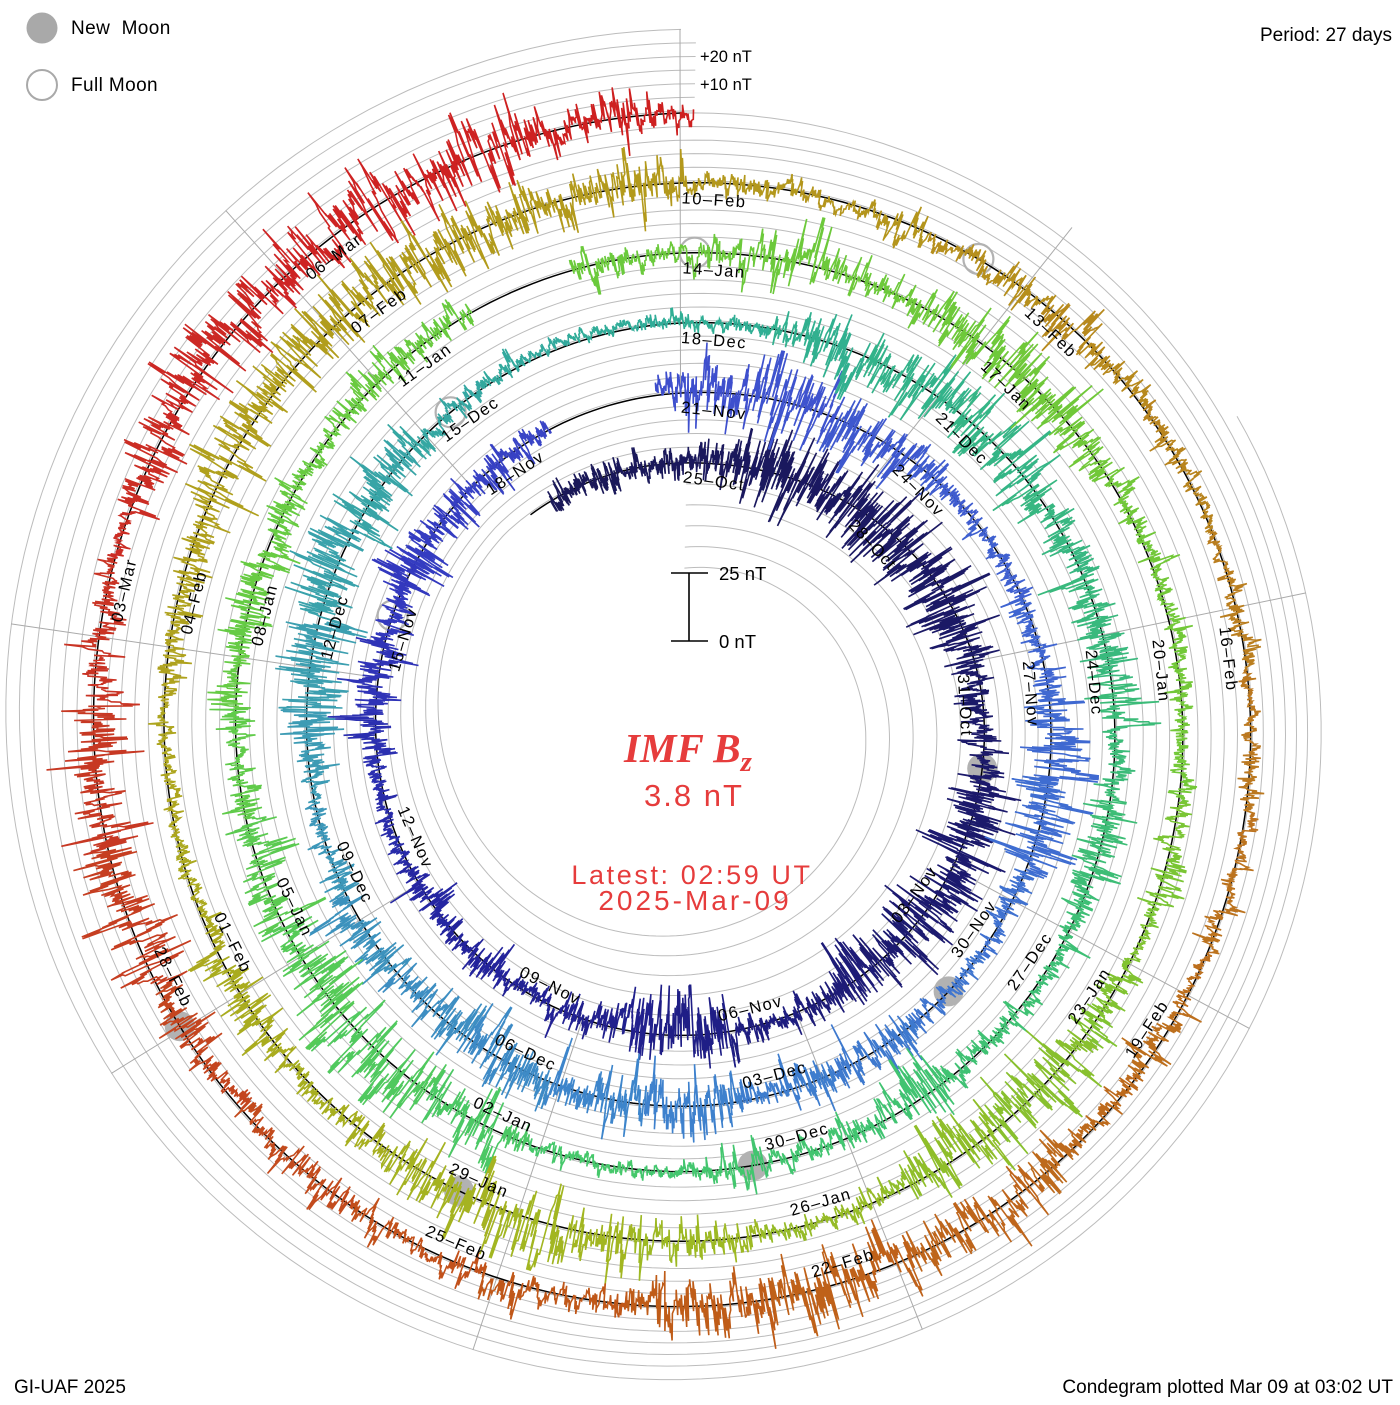 The image size is (1400, 1405). What do you see at coordinates (726, 85) in the screenshot?
I see `svg-text: +10 nT` at bounding box center [726, 85].